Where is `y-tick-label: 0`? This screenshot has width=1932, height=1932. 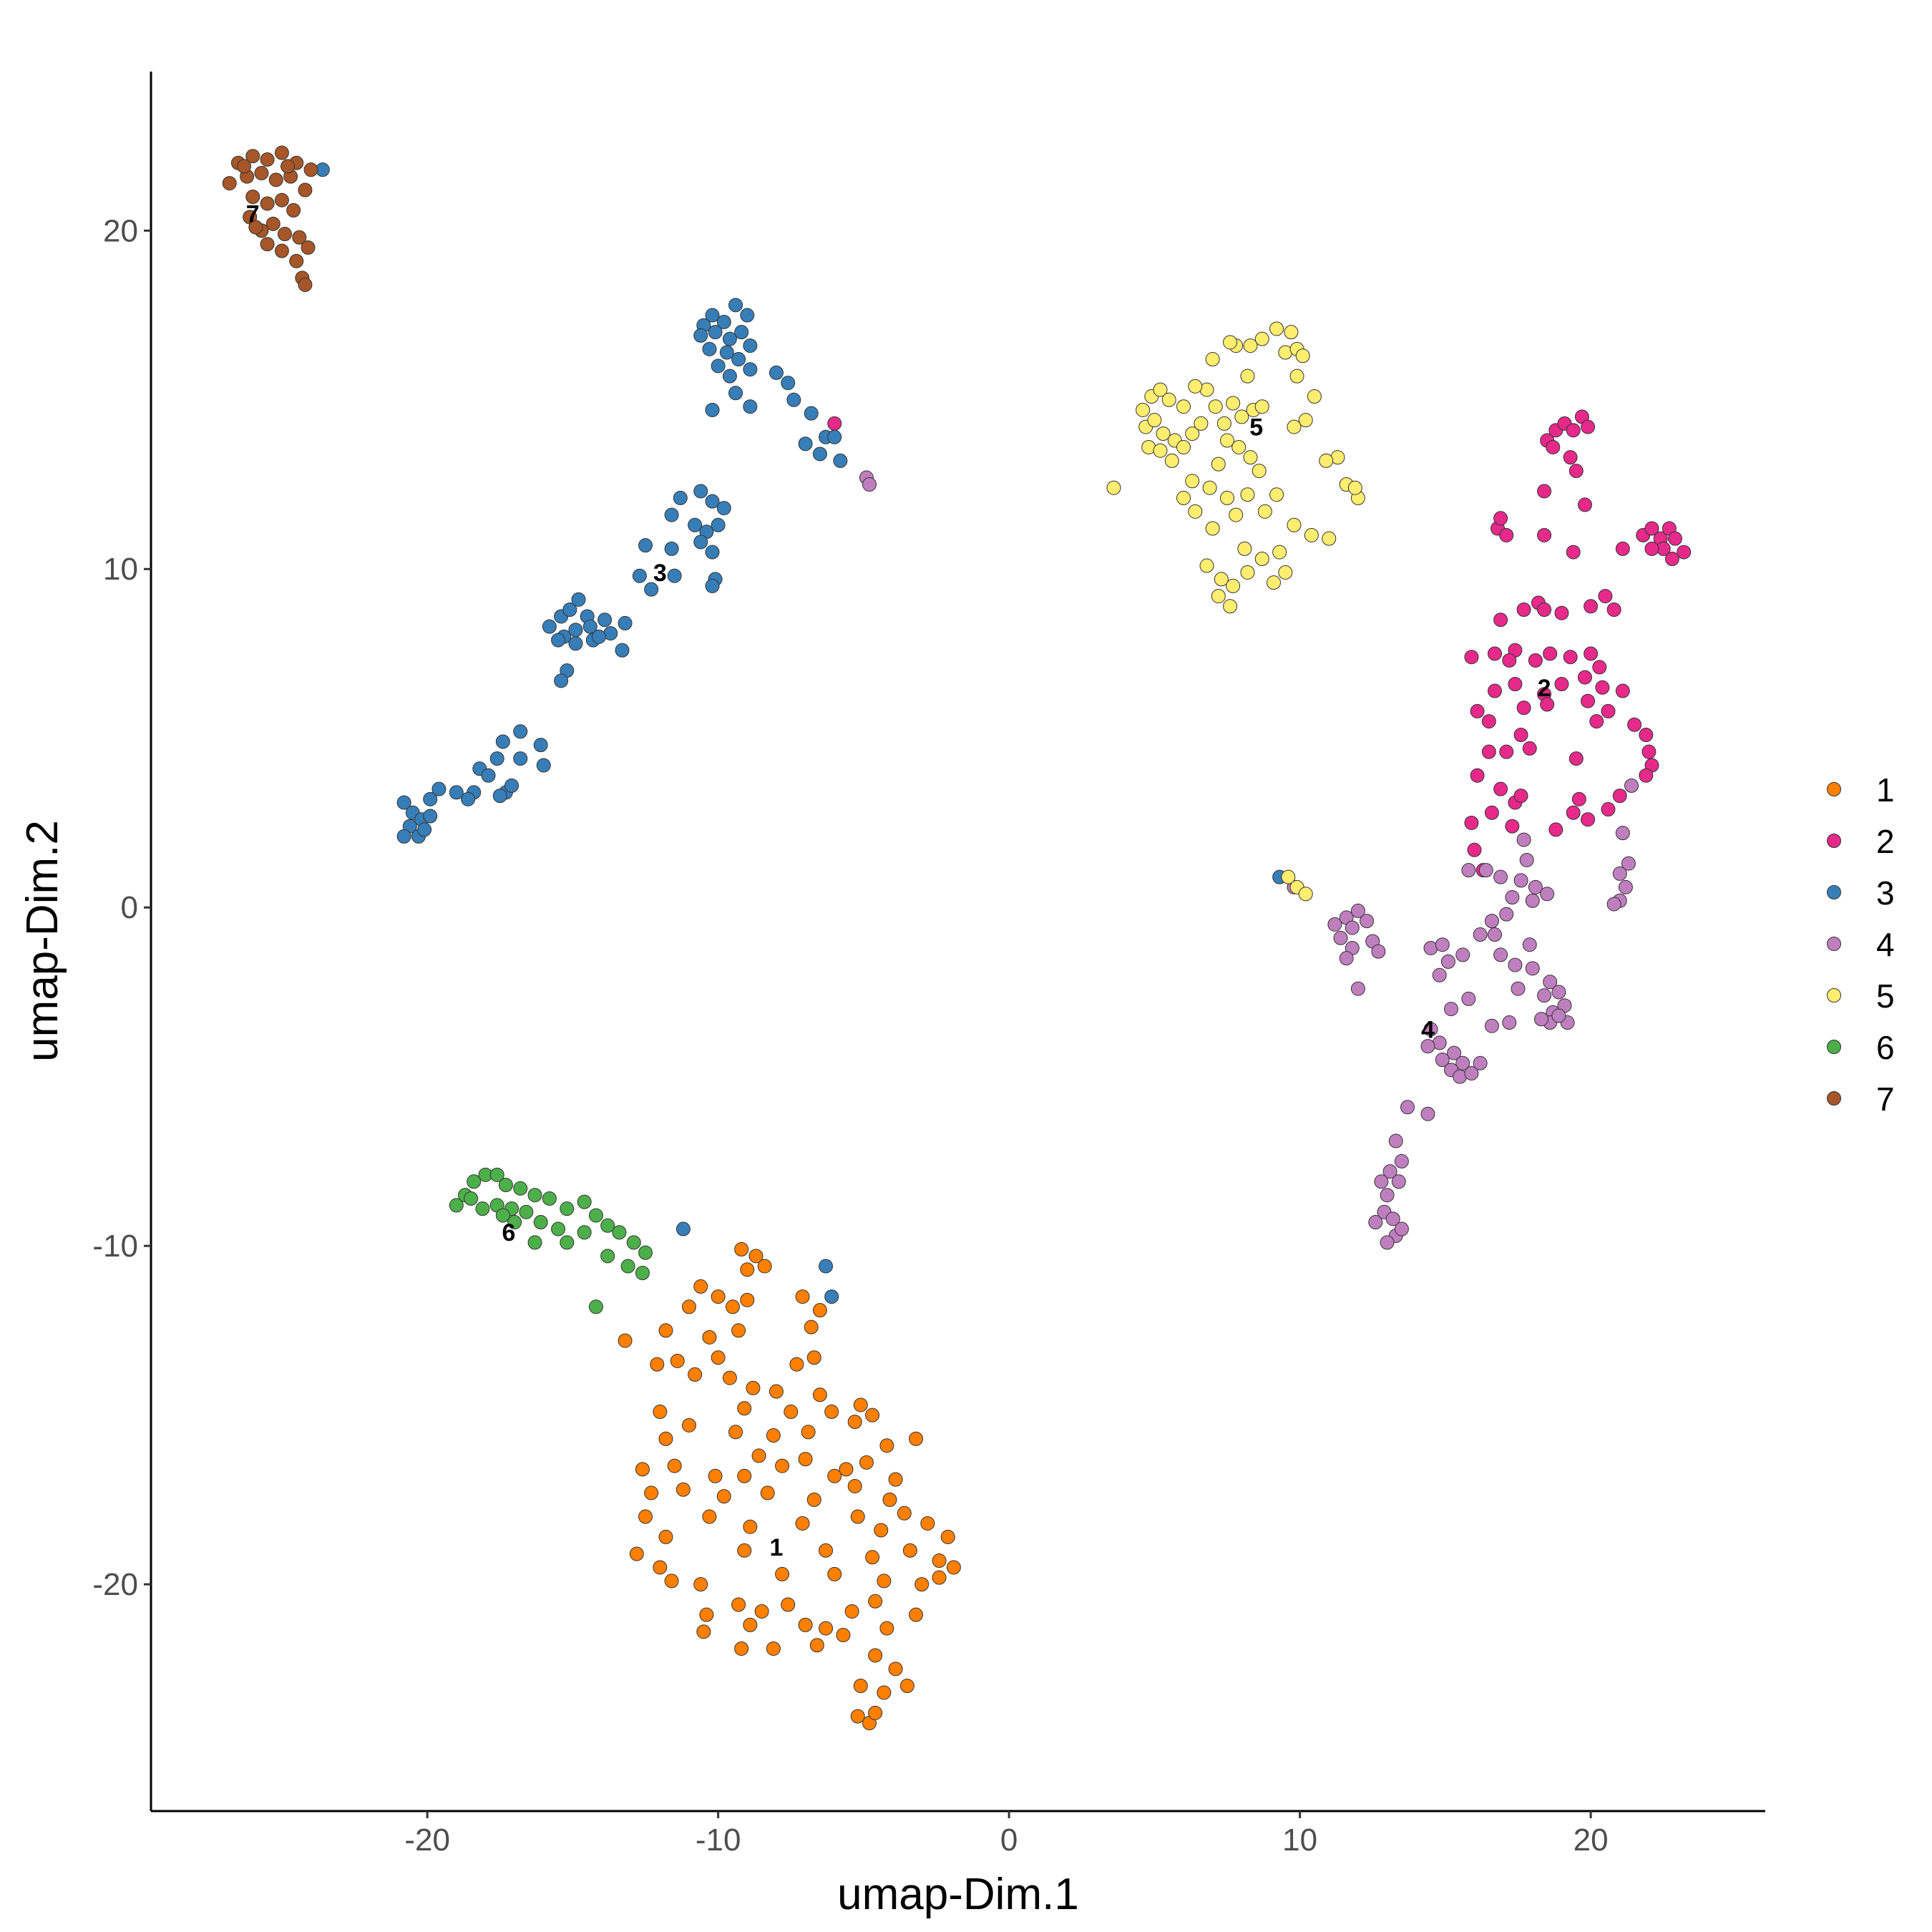 y-tick-label: 0 is located at coordinates (129, 907).